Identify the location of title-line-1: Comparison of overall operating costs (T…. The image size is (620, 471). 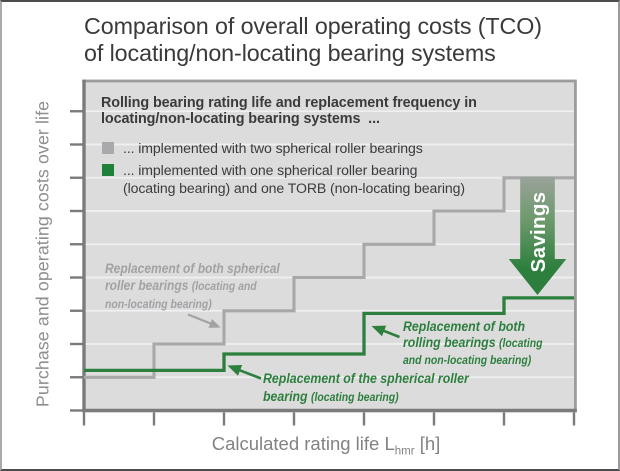
(313, 25).